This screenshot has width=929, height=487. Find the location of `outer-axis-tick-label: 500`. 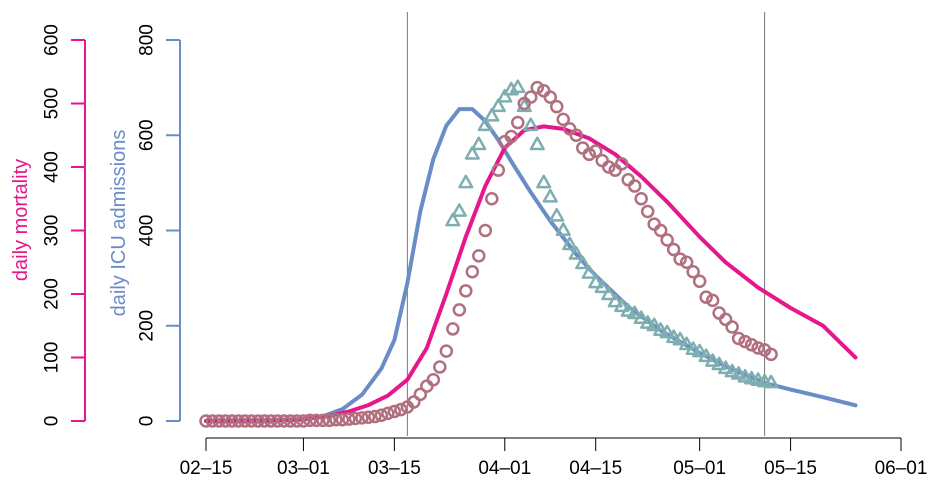

outer-axis-tick-label: 500 is located at coordinates (52, 104).